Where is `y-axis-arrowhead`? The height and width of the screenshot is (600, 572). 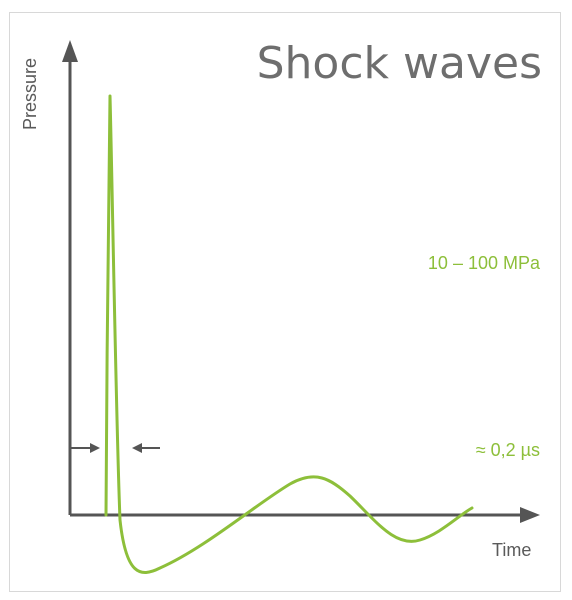
y-axis-arrowhead is located at coordinates (70, 51).